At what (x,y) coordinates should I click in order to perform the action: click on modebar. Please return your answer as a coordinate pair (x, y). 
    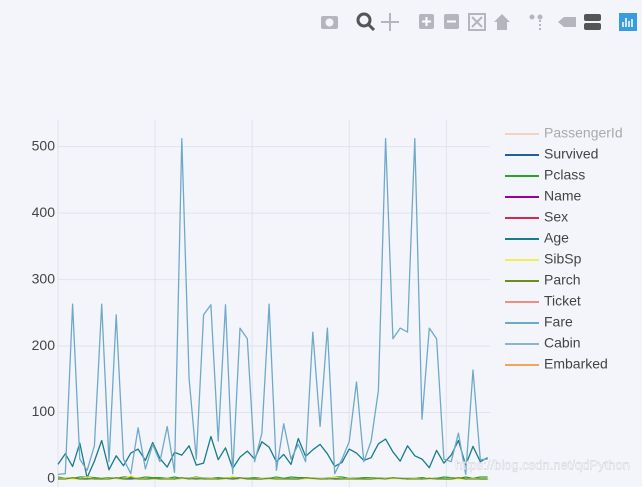
    Looking at the image, I should click on (479, 22).